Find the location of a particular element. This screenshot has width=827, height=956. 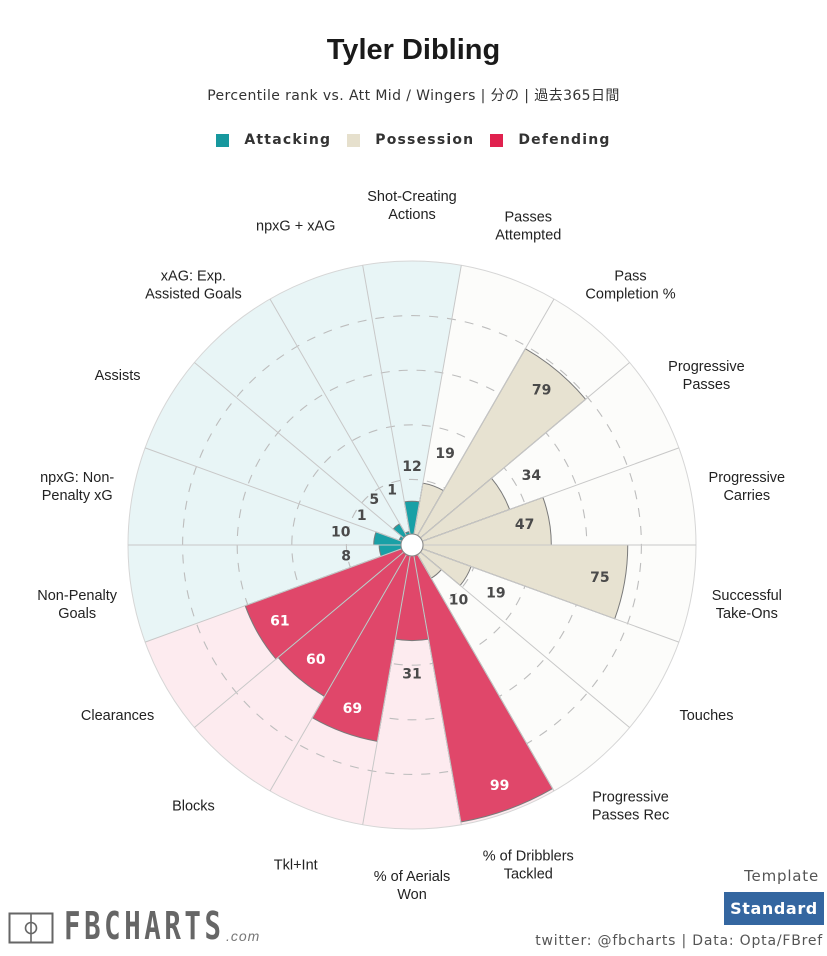

axis-label: Progressive Passes Rec is located at coordinates (630, 806).